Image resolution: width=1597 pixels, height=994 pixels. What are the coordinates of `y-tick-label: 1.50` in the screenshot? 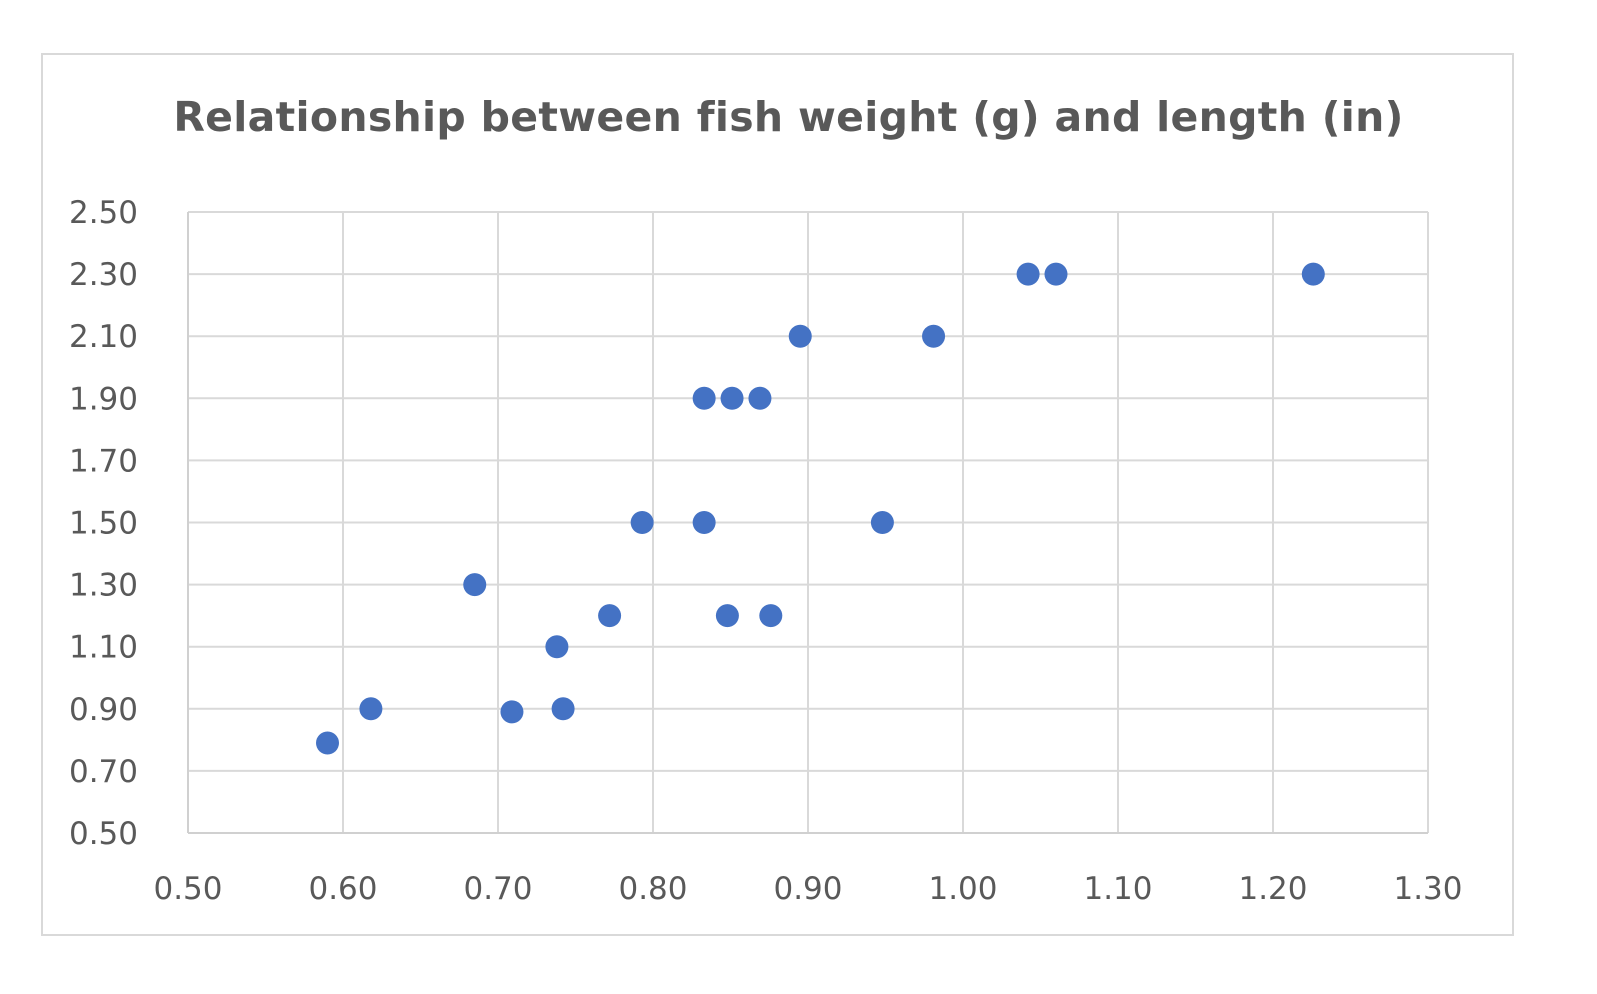 It's located at (103, 524).